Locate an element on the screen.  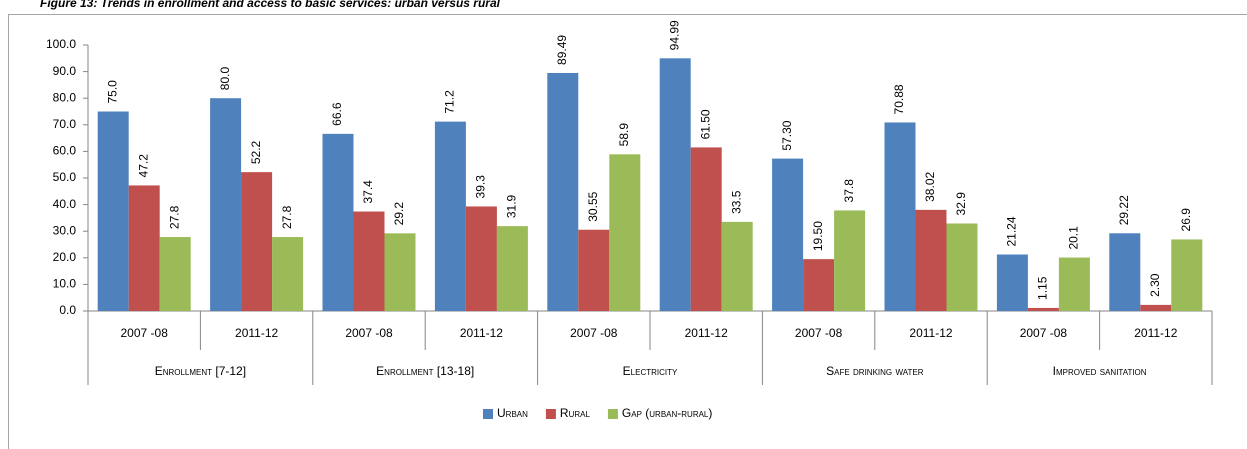
data-label: 29.22 is located at coordinates (1124, 210).